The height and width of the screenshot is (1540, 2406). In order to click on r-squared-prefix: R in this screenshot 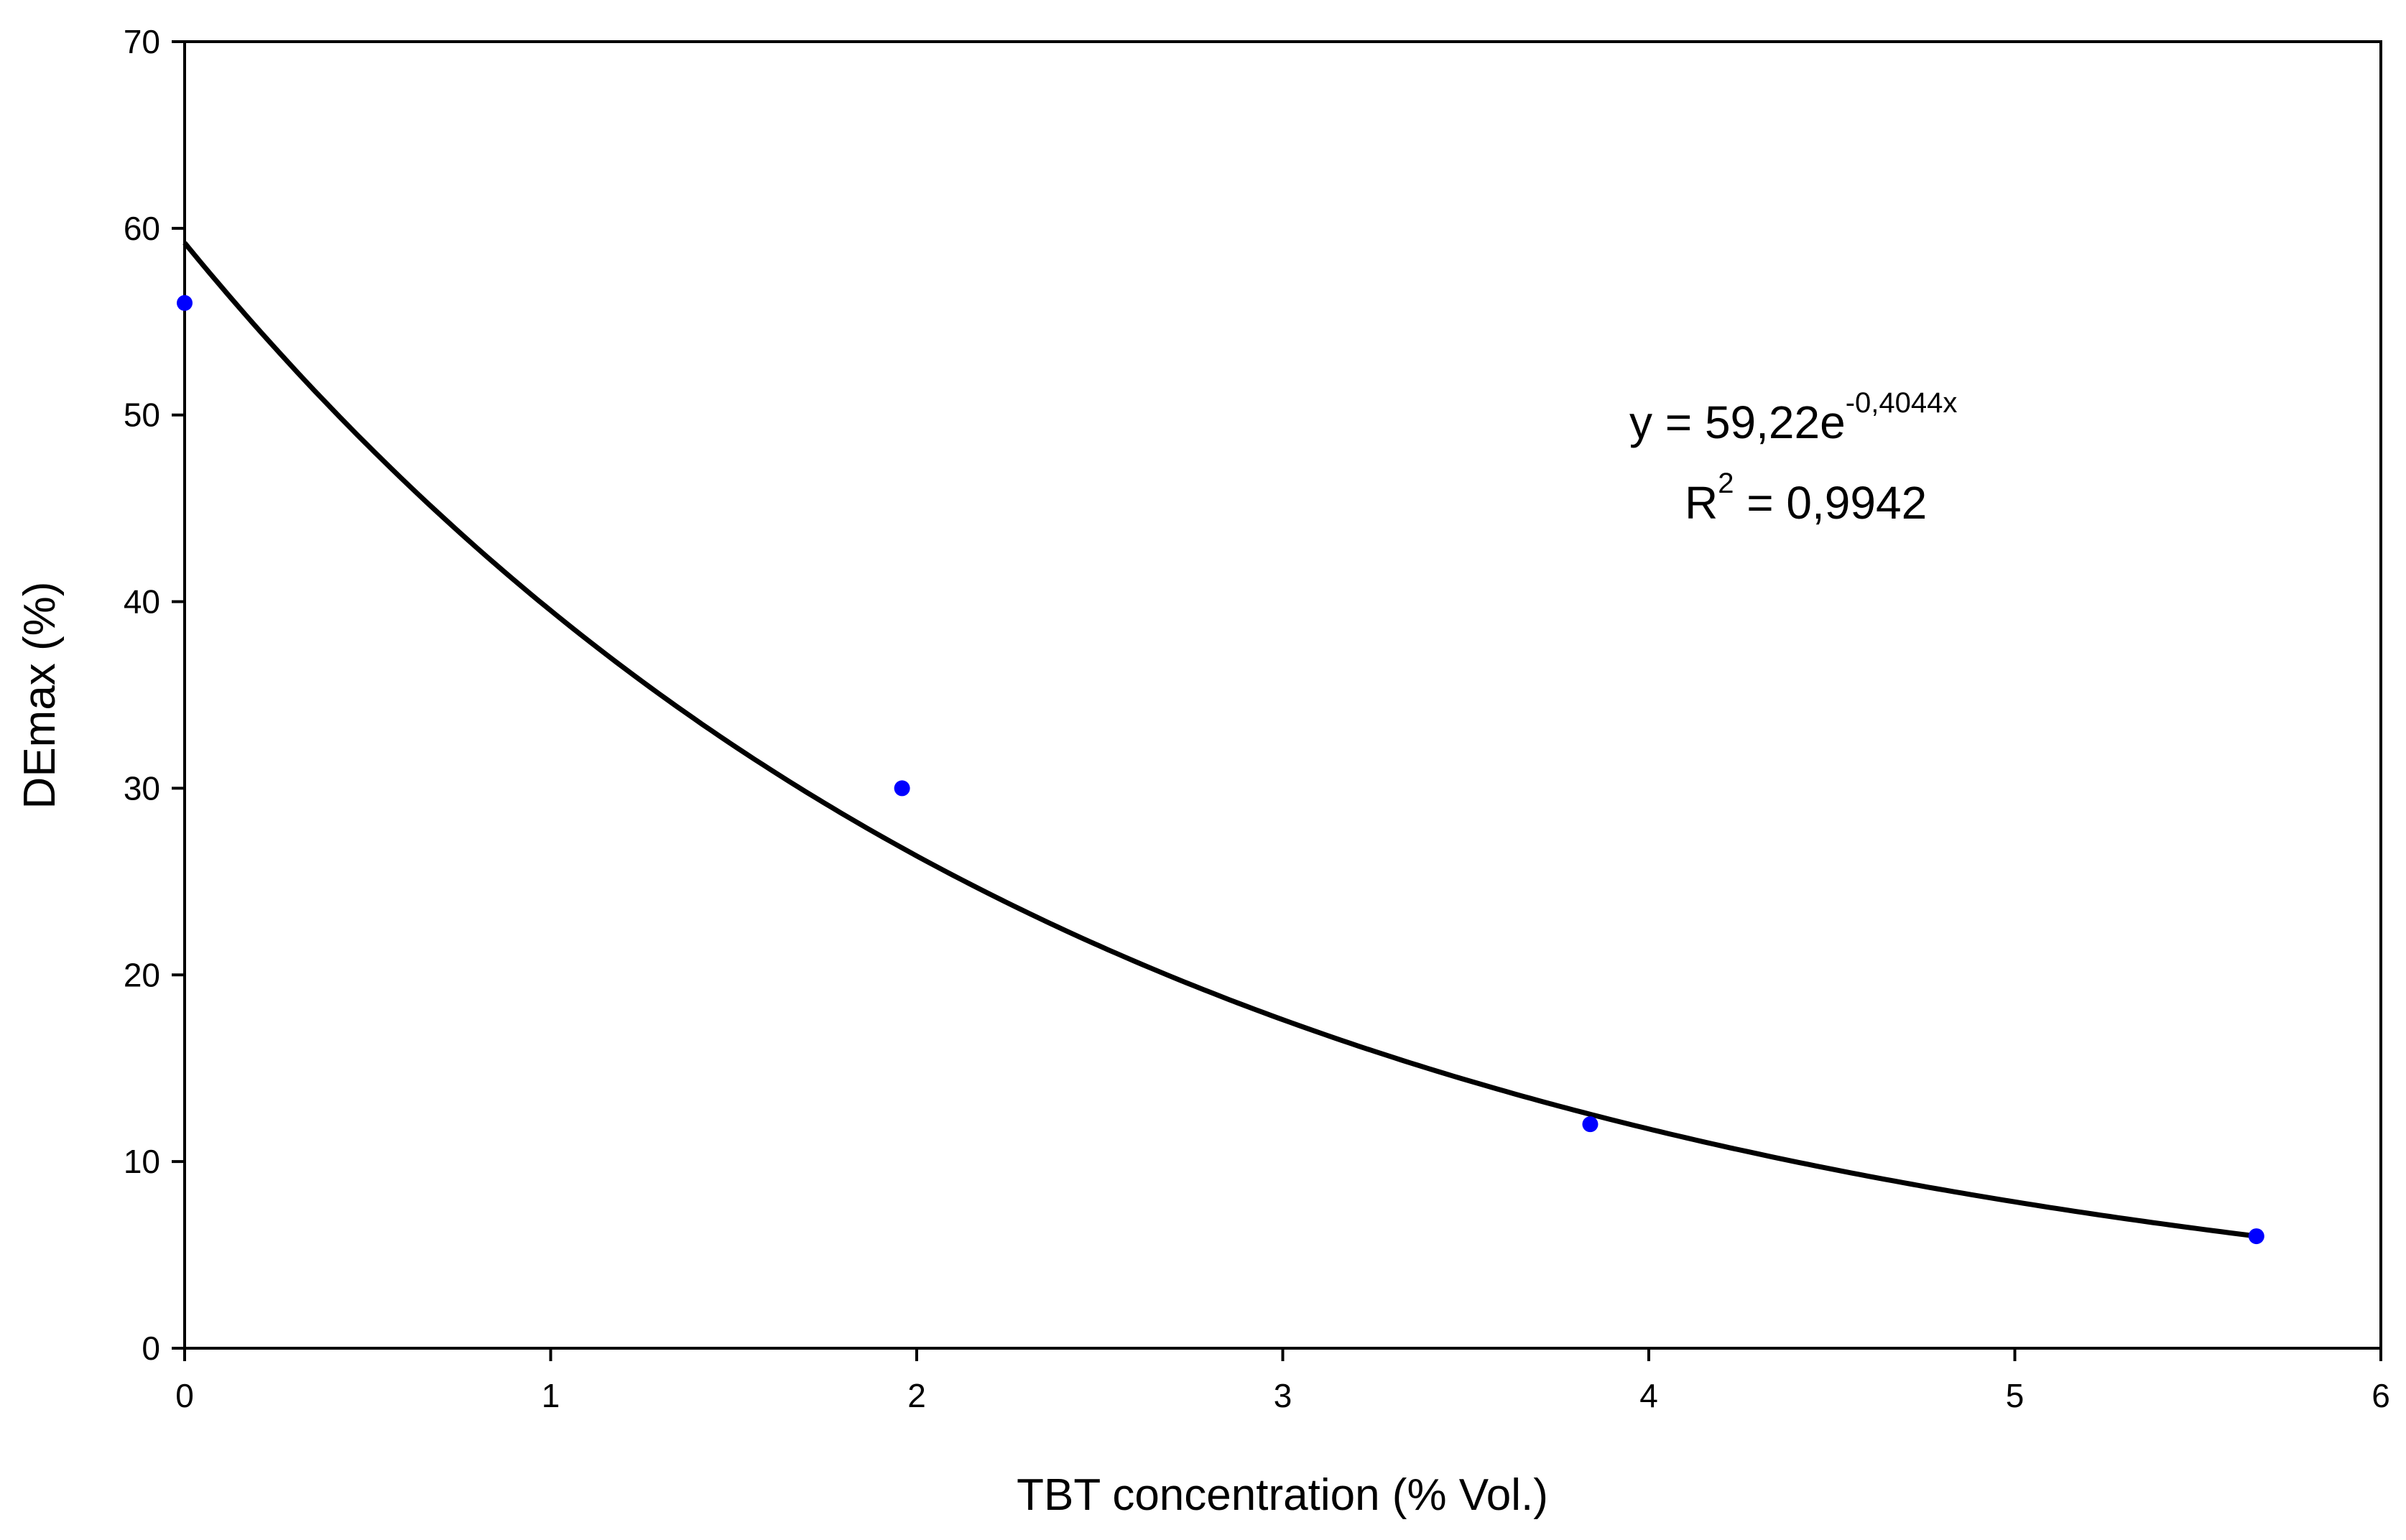, I will do `click(1701, 503)`.